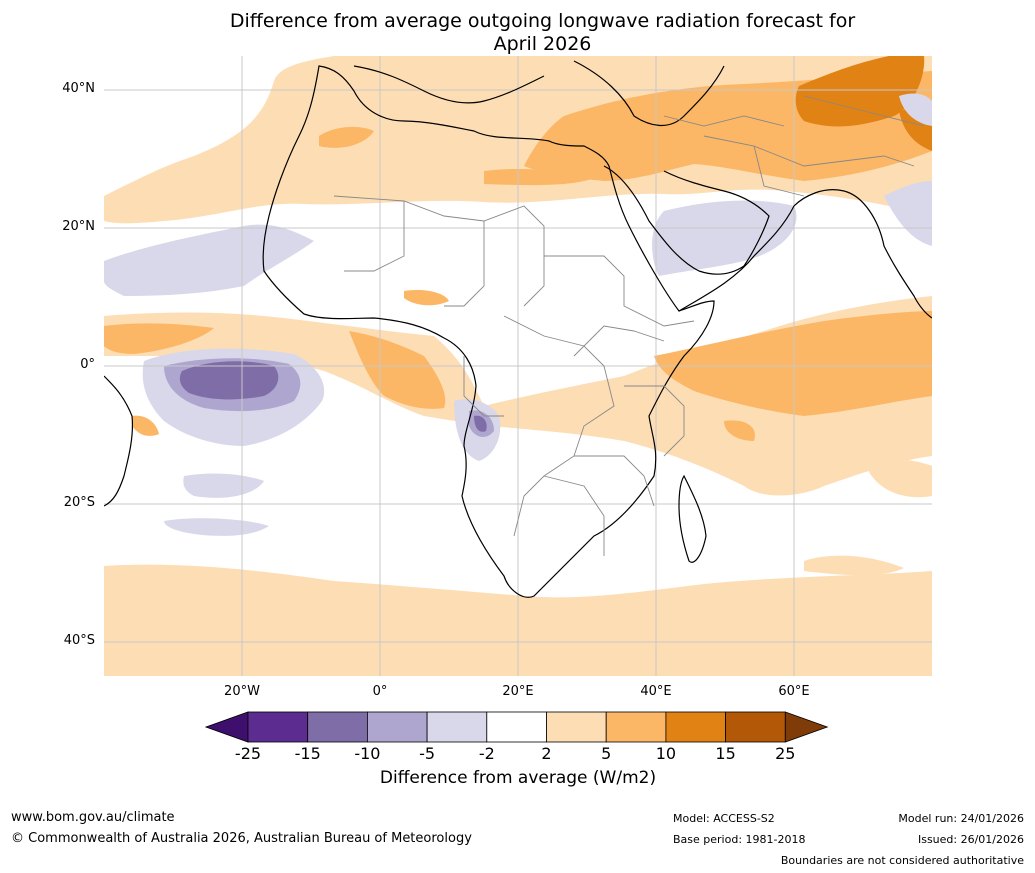 This screenshot has height=873, width=1035. What do you see at coordinates (518, 691) in the screenshot?
I see `lon-label-20e: 20°E` at bounding box center [518, 691].